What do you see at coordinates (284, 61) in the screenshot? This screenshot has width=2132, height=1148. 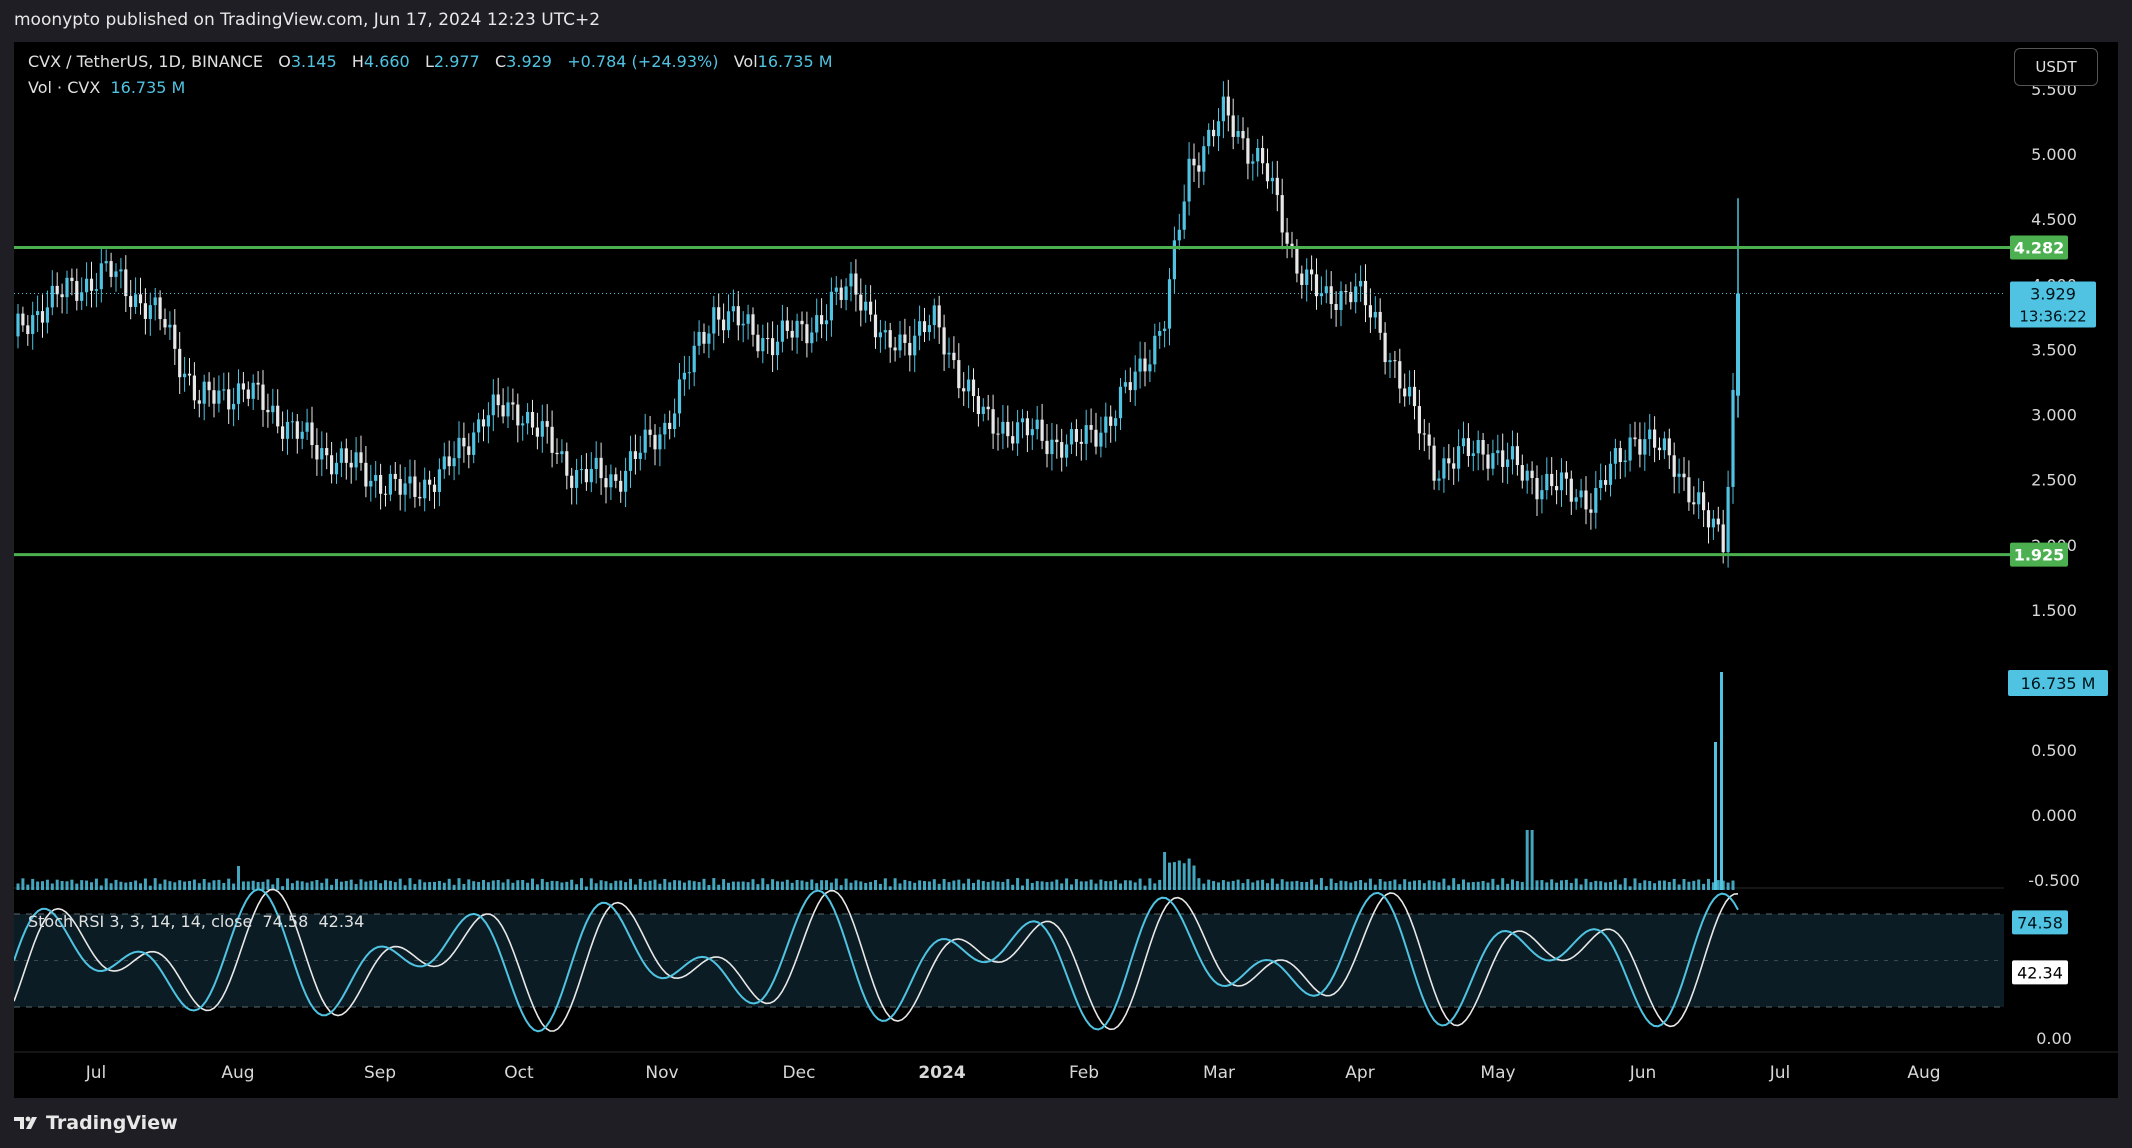 I see `open-label: O` at bounding box center [284, 61].